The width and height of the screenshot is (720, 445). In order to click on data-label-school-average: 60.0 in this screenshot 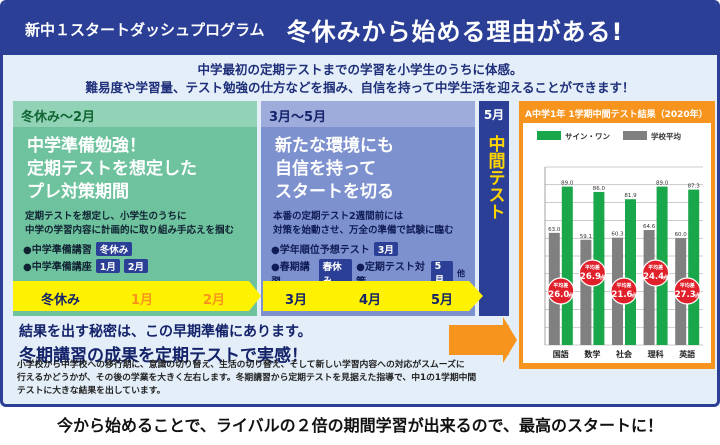, I will do `click(681, 235)`.